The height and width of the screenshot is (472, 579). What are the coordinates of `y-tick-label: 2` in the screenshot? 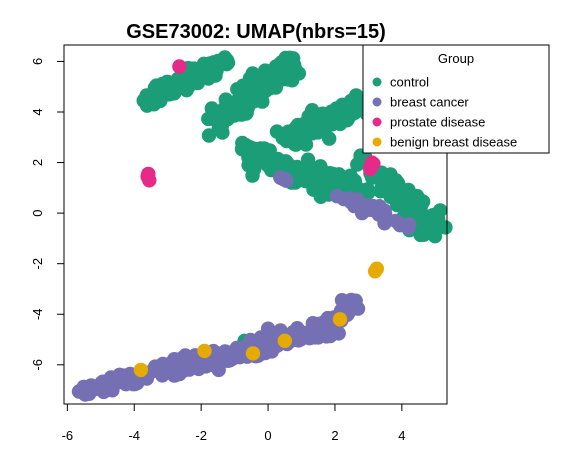 It's located at (37, 162).